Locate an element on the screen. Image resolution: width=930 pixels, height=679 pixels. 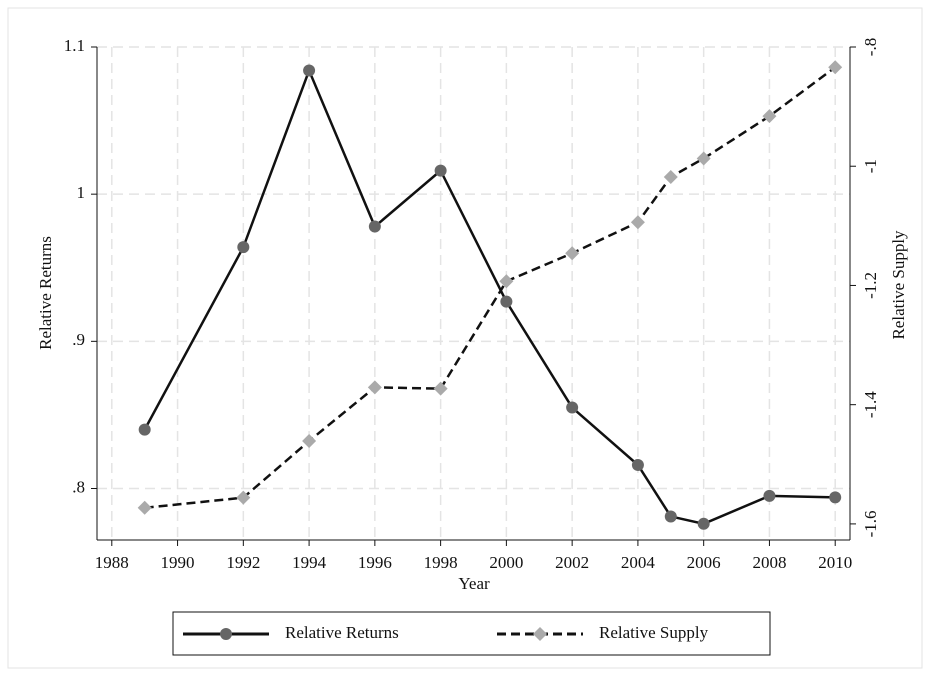
x-tick-label: 2008 is located at coordinates (769, 562).